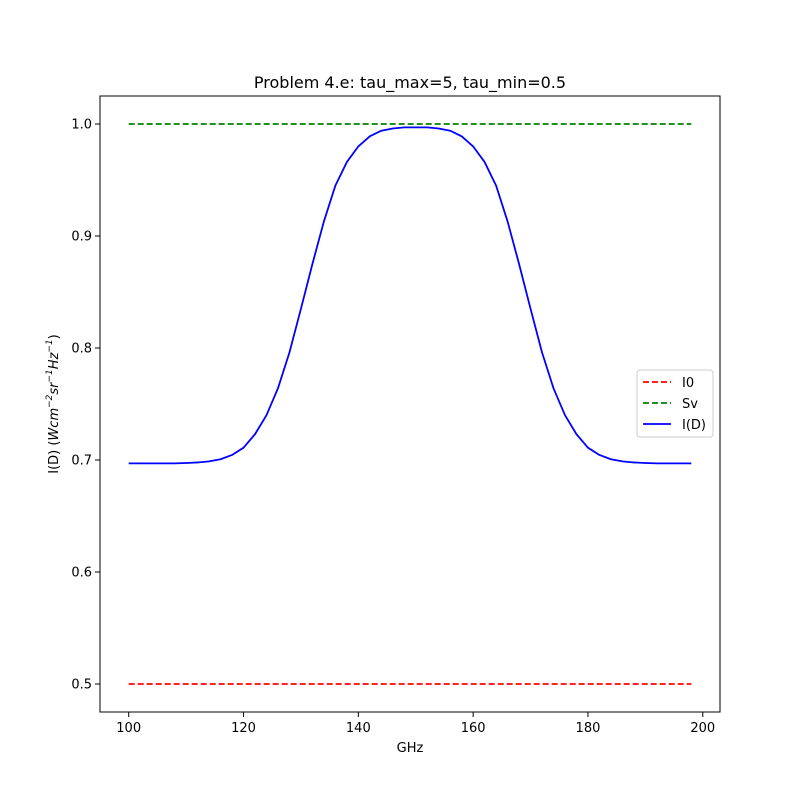 The height and width of the screenshot is (800, 800). I want to click on y-axis-label-exp-1: −2, so click(50, 401).